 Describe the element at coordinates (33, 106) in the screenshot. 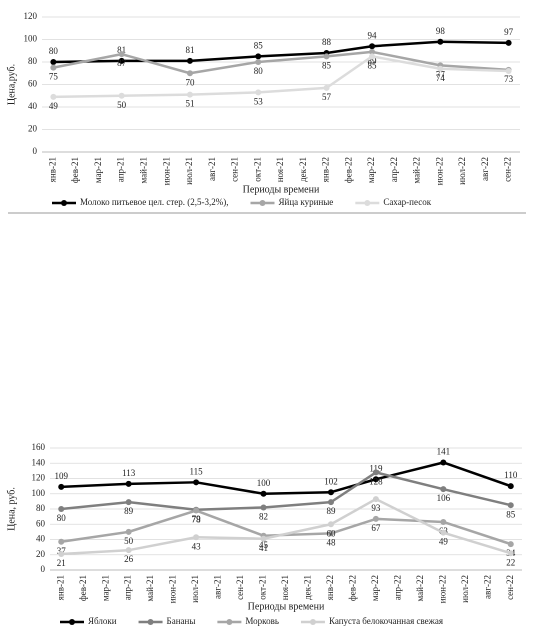

I see `y-tick-label: 40` at that location.